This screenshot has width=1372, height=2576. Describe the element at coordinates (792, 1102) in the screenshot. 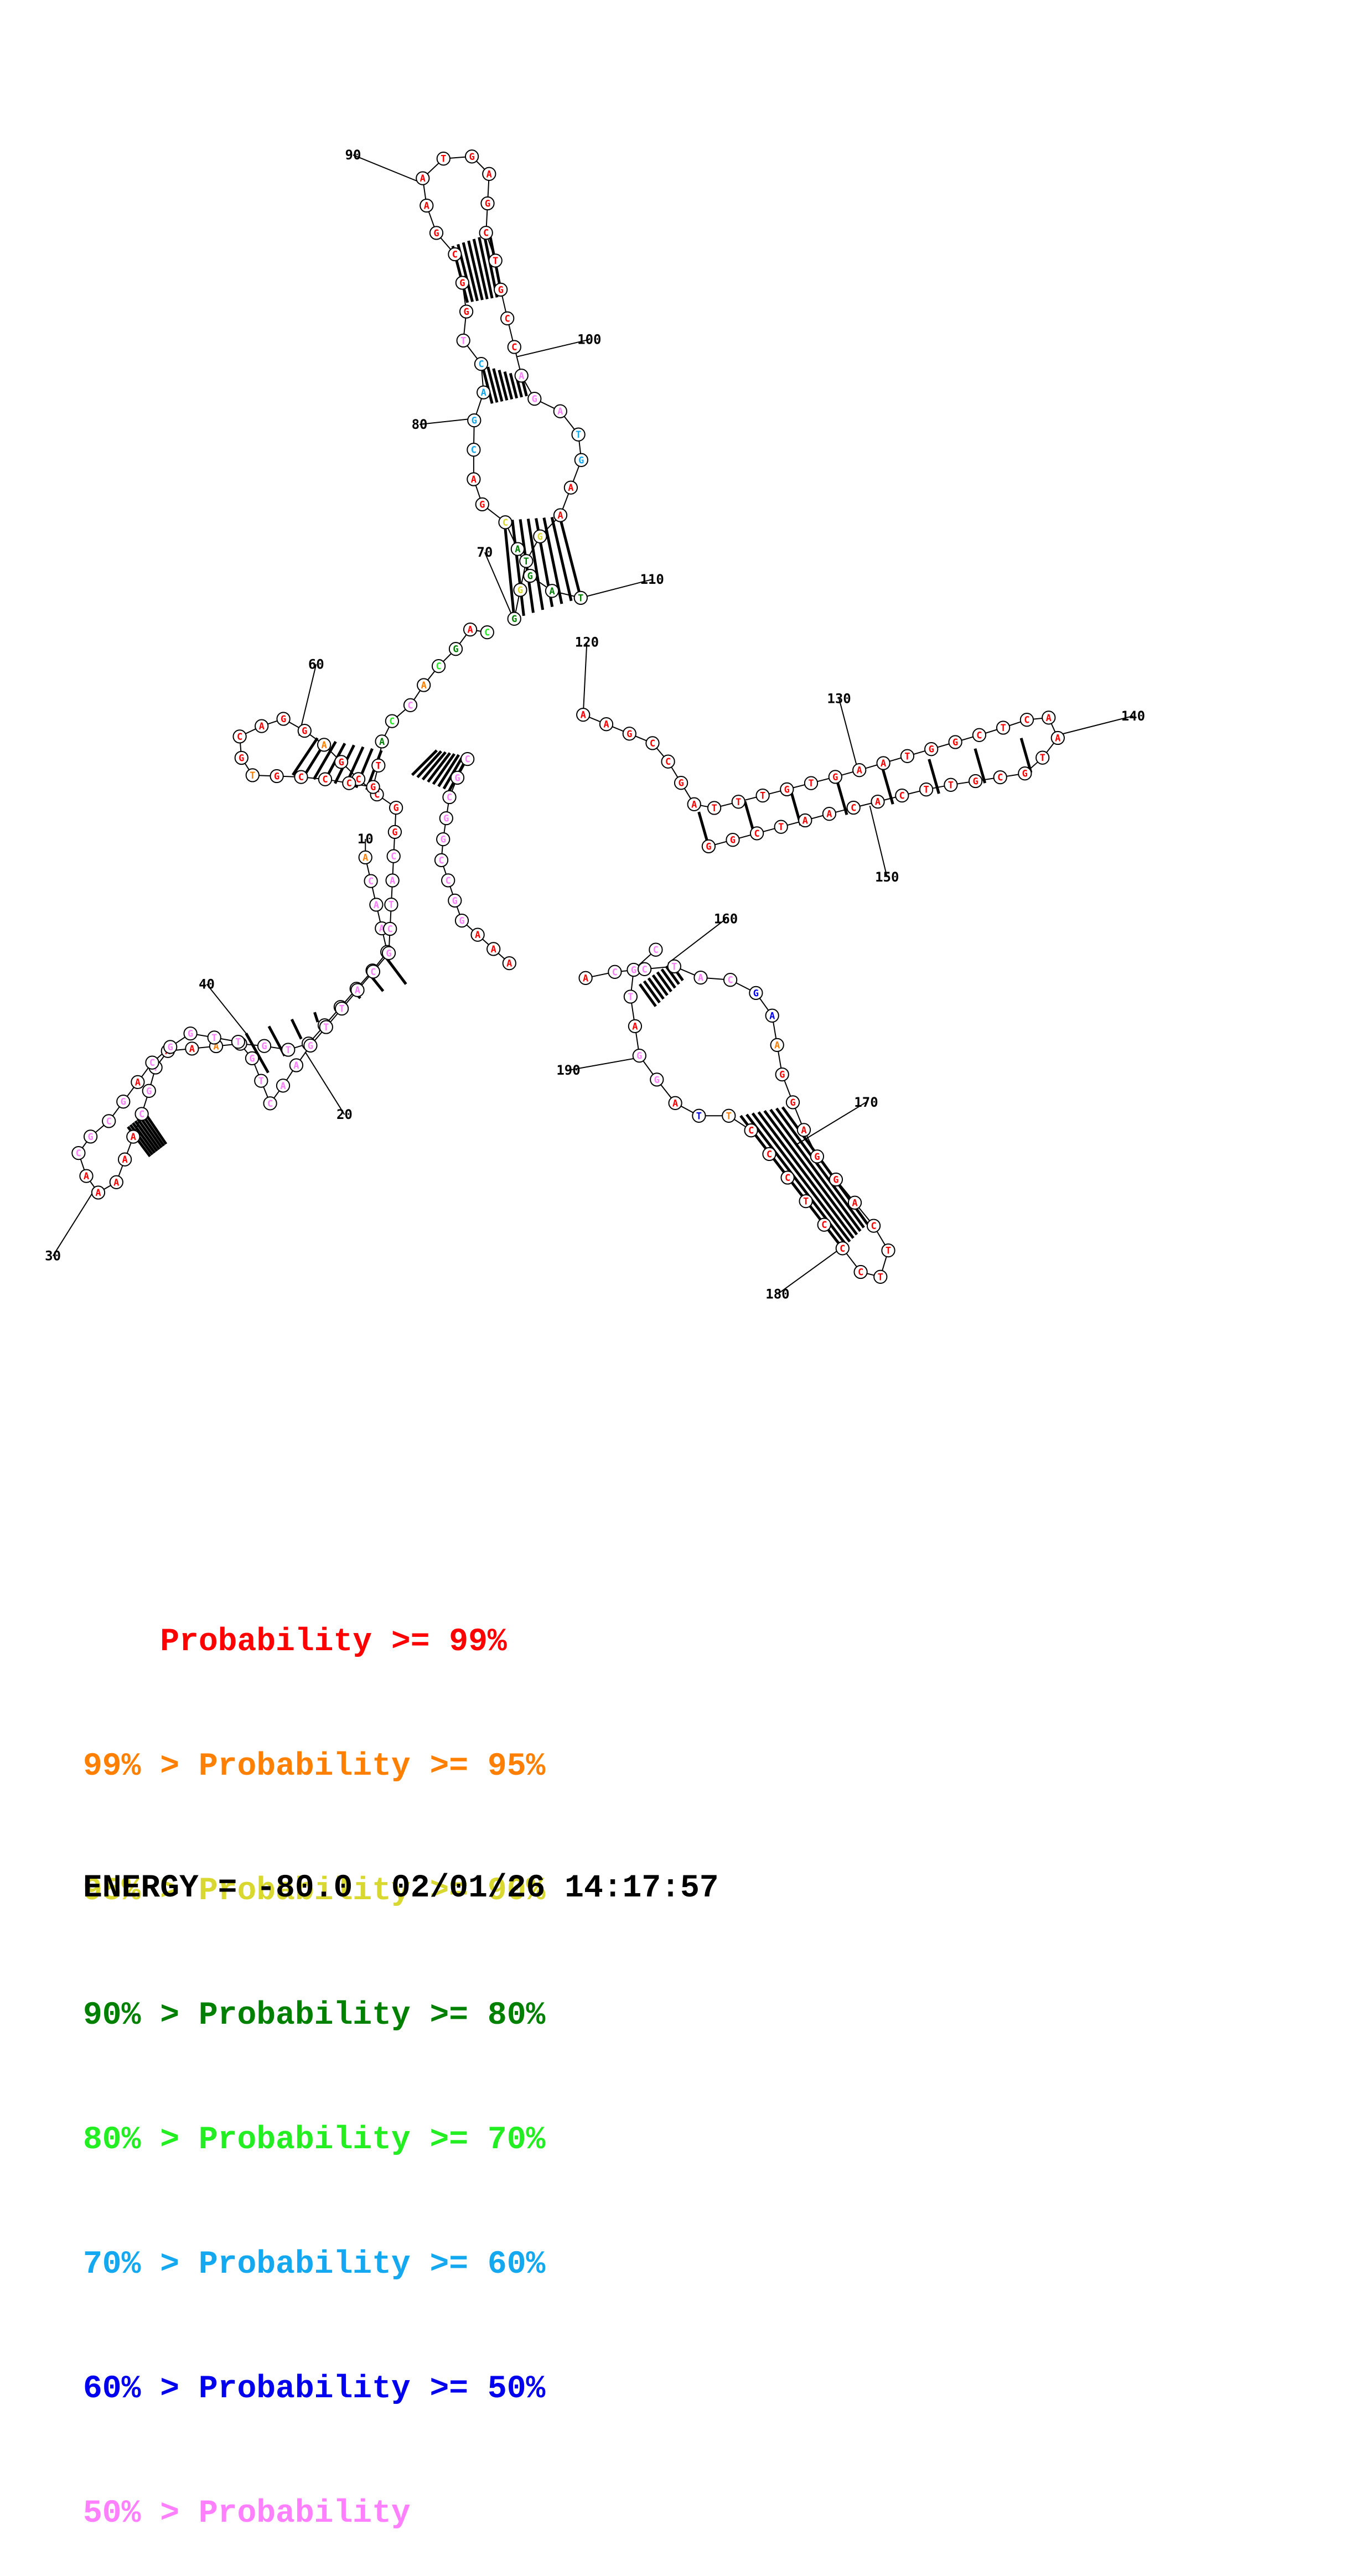

I see `nucleotide-187: G` at that location.